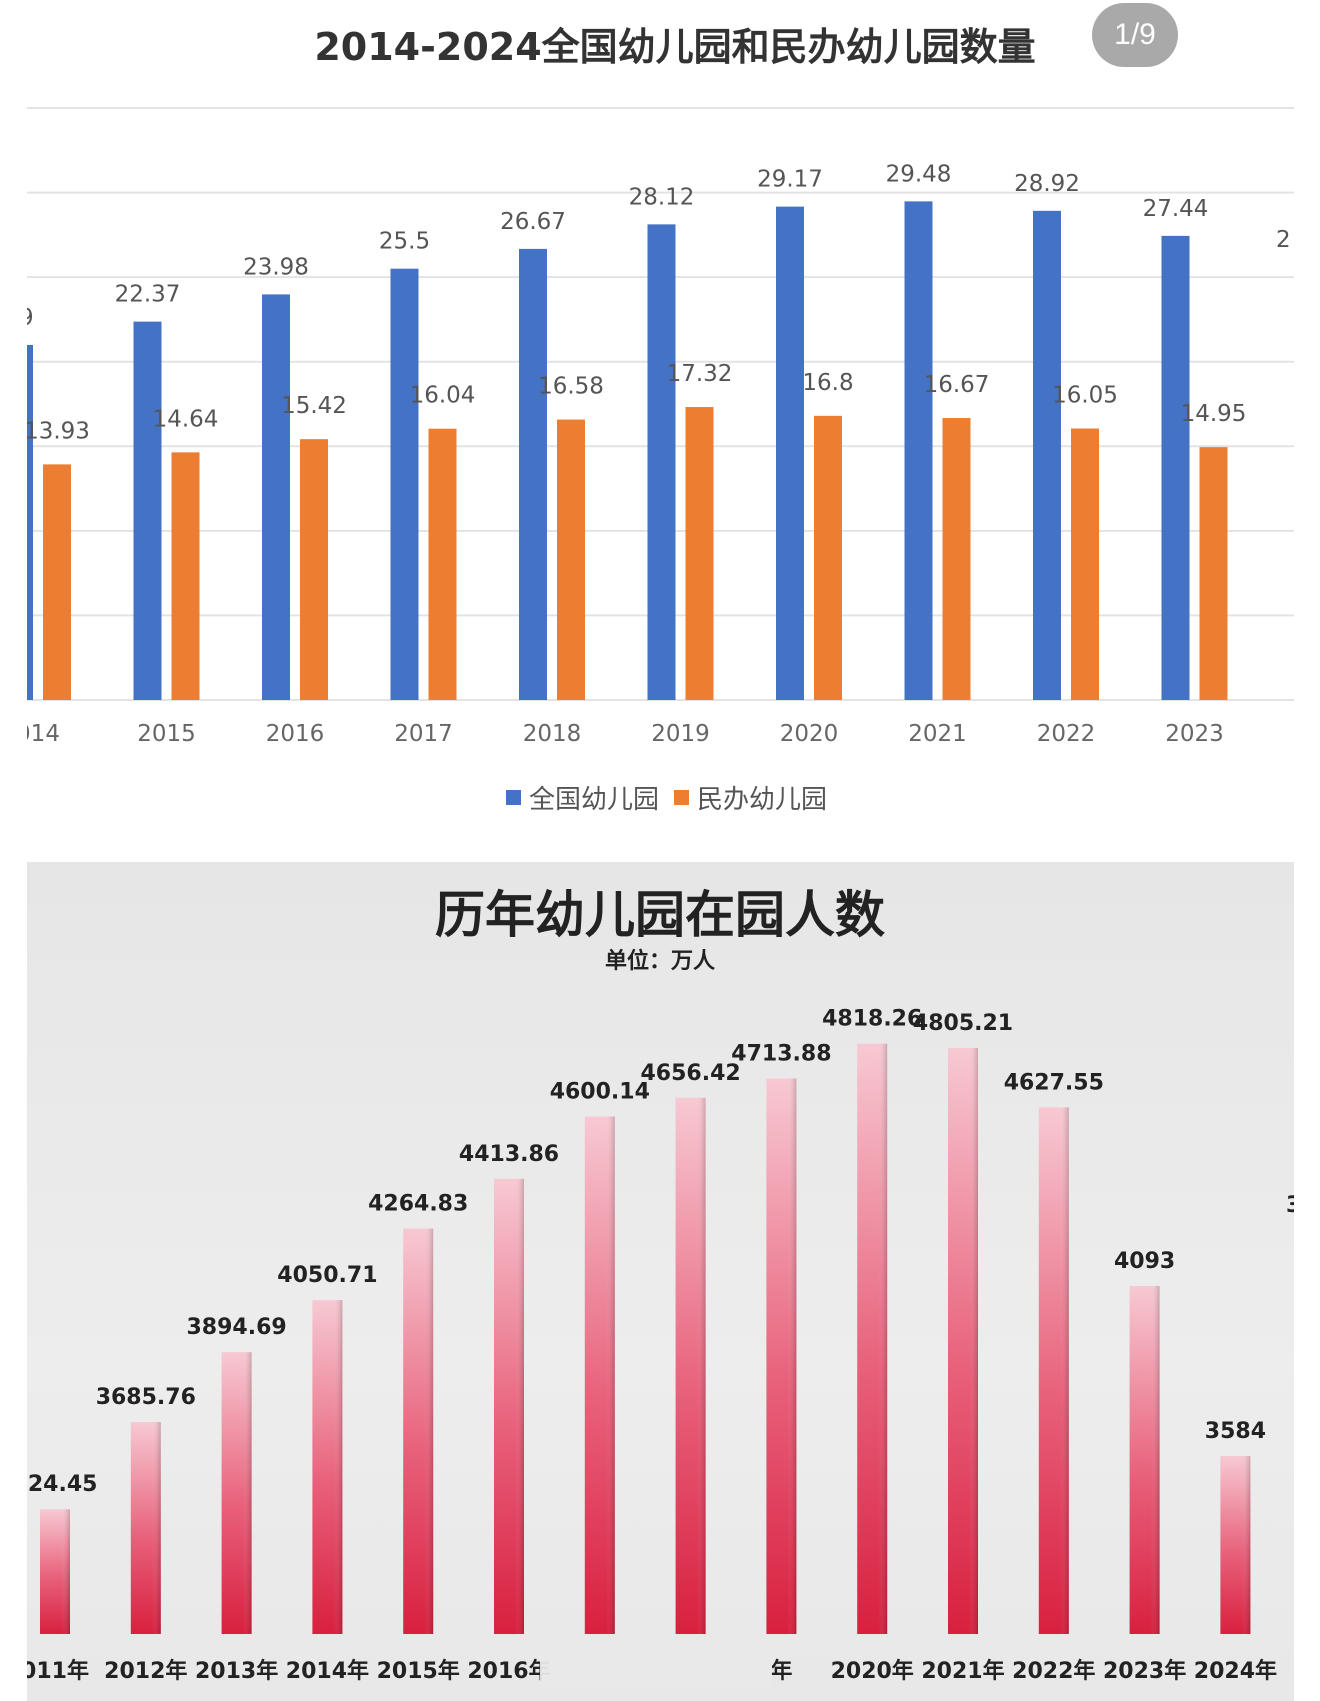 The image size is (1320, 1701). Describe the element at coordinates (146, 1397) in the screenshot. I see `chart2-data-label: 3685.76` at that location.